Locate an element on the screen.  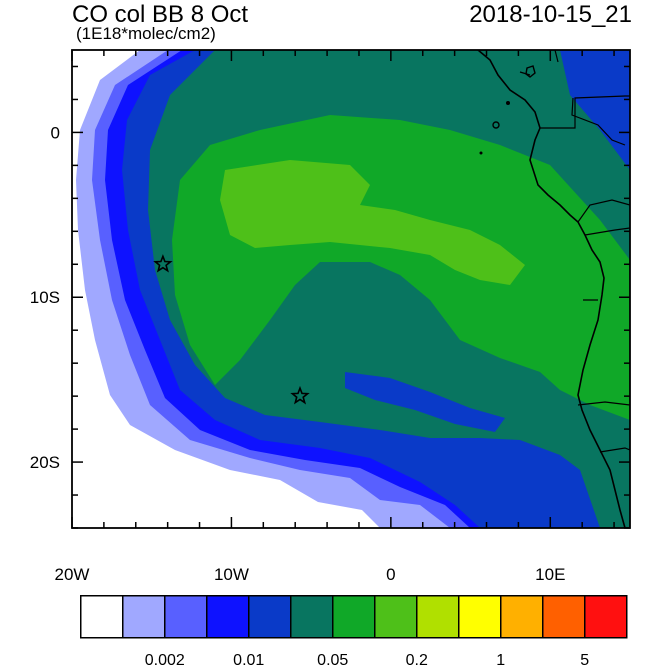
y-tick-label: 20S is located at coordinates (45, 462).